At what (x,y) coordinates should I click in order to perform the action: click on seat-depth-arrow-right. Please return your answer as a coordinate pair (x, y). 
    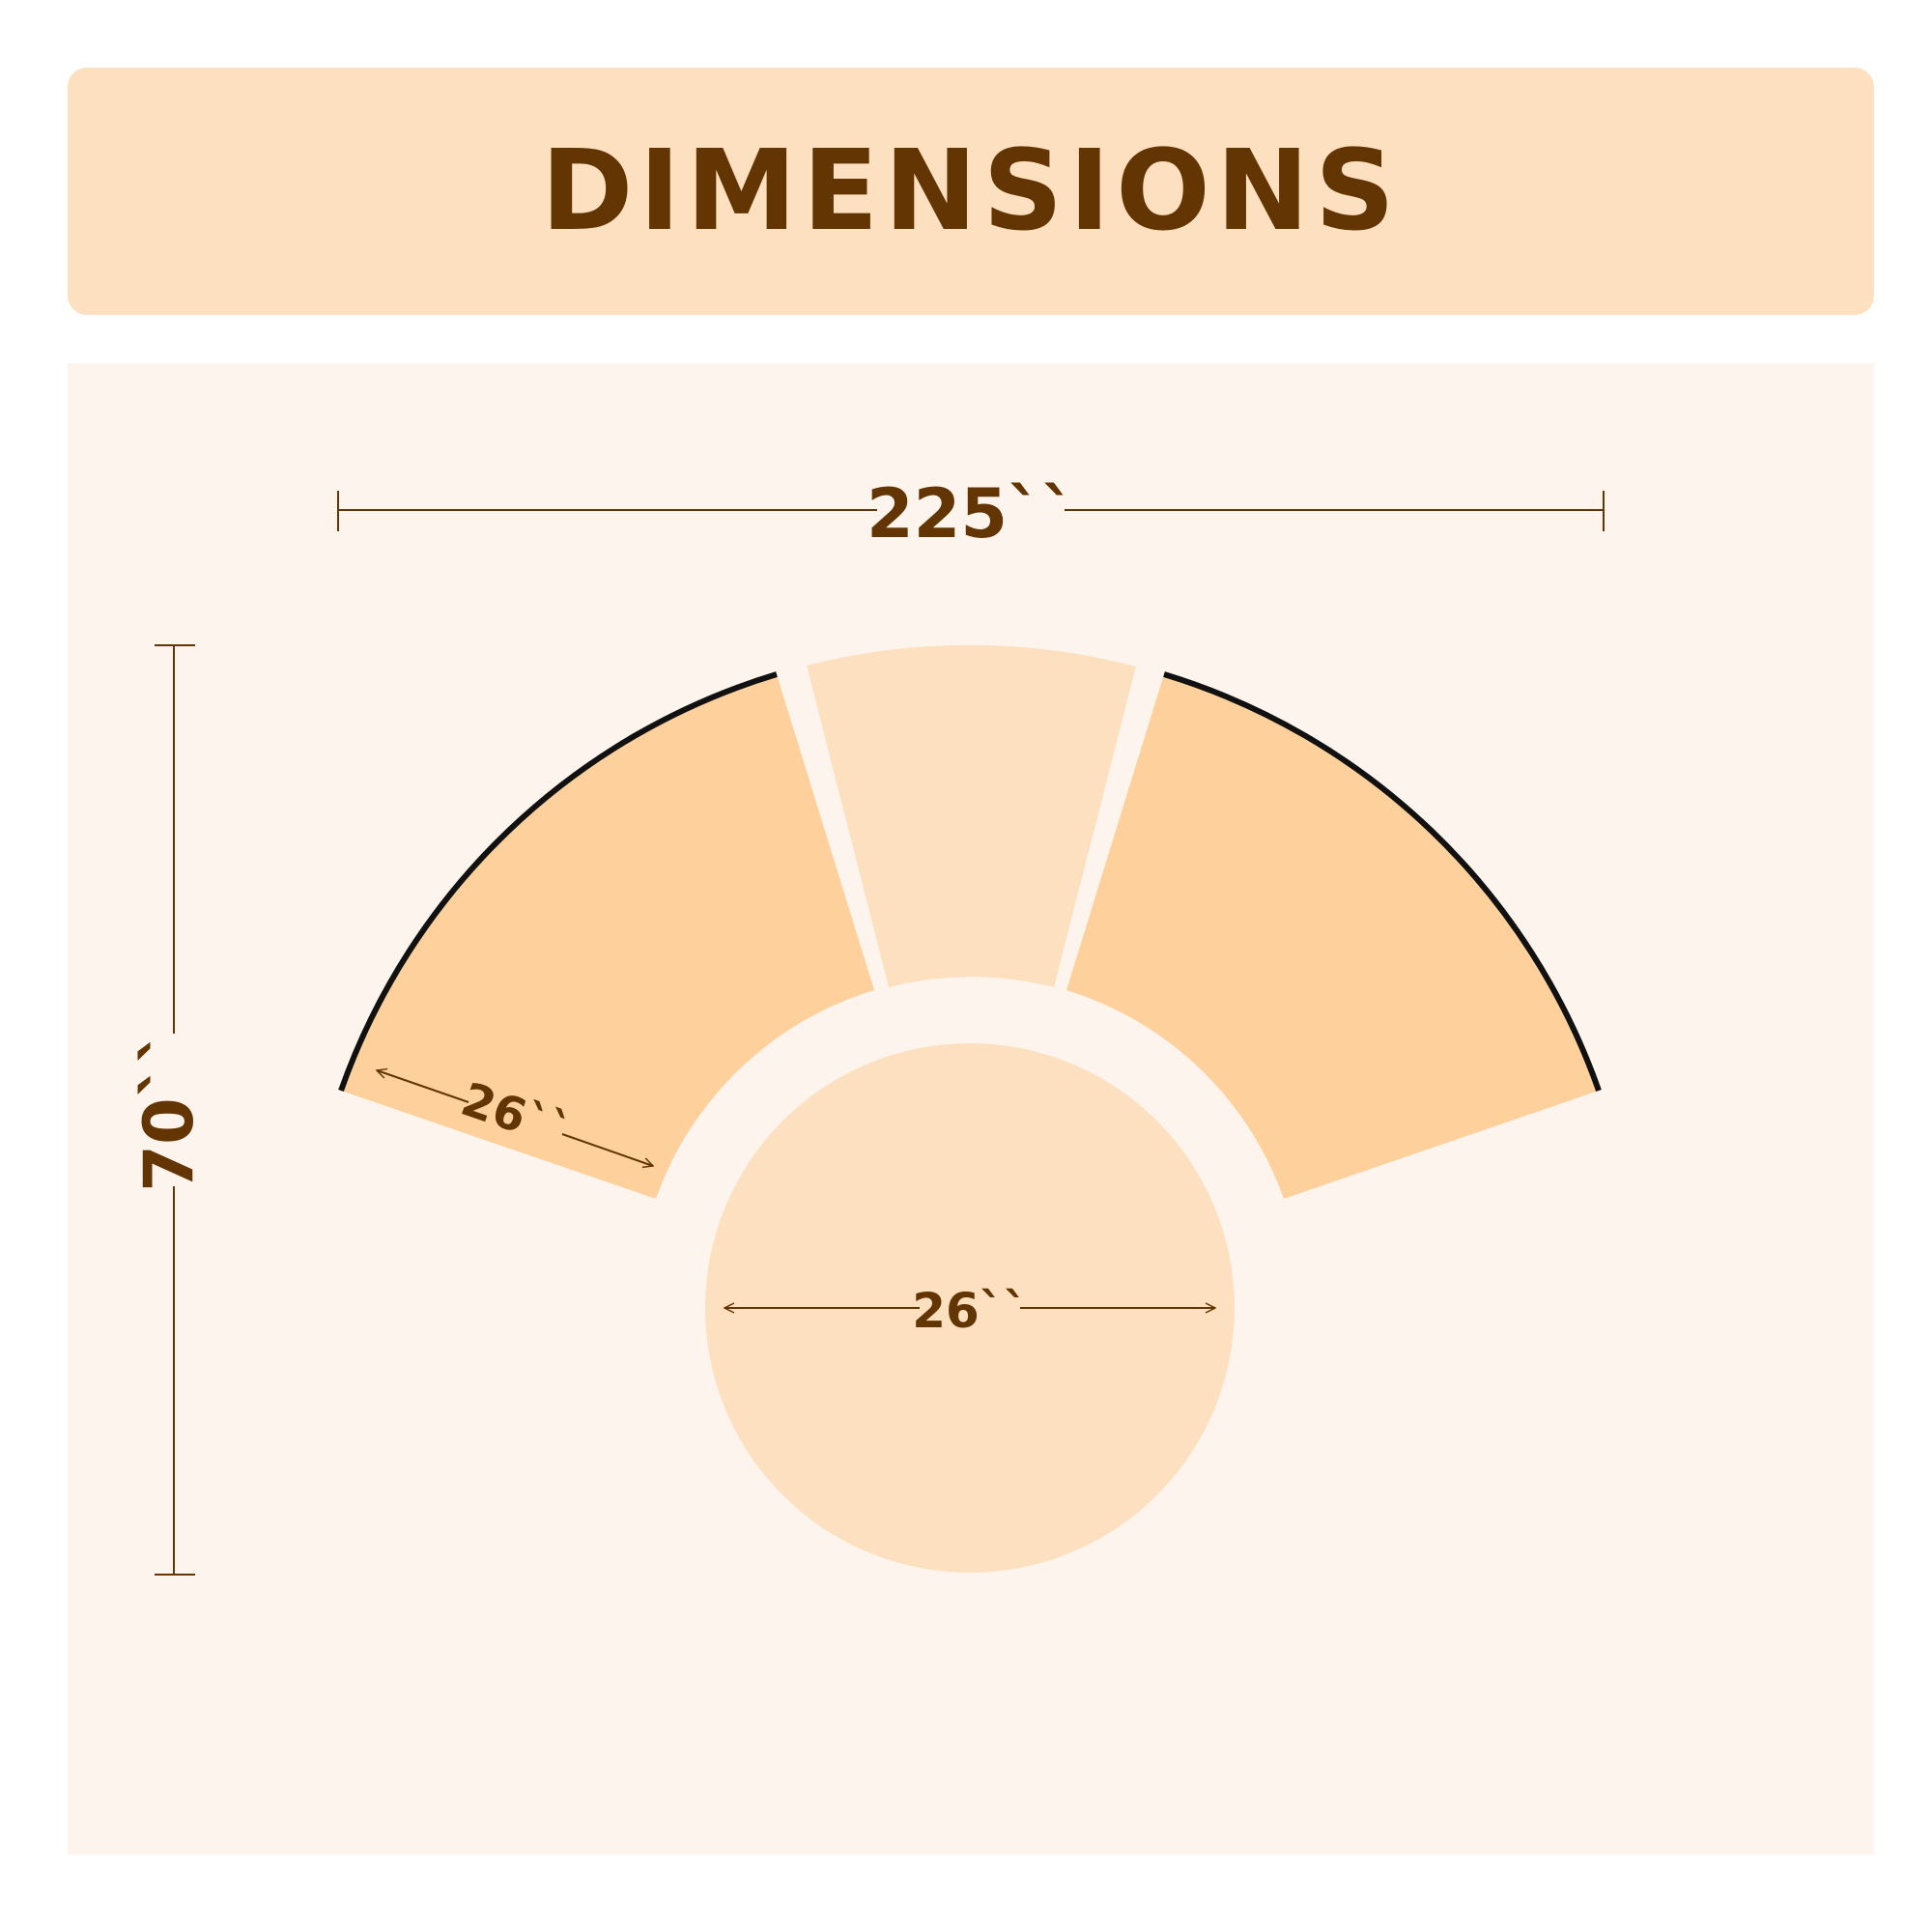
    Looking at the image, I should click on (607, 1149).